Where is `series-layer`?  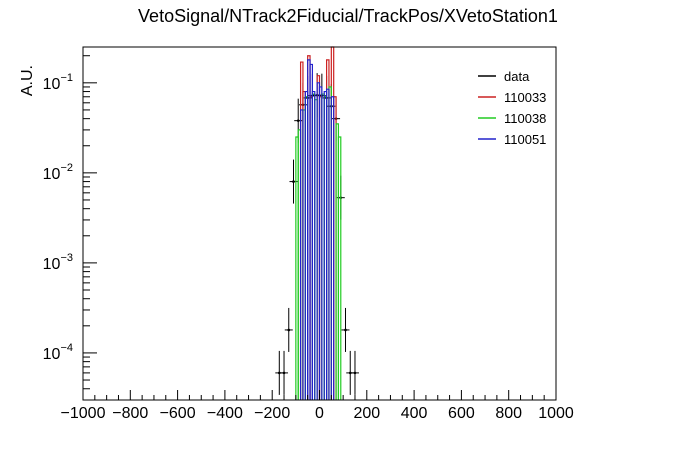
series-layer is located at coordinates (317, 223).